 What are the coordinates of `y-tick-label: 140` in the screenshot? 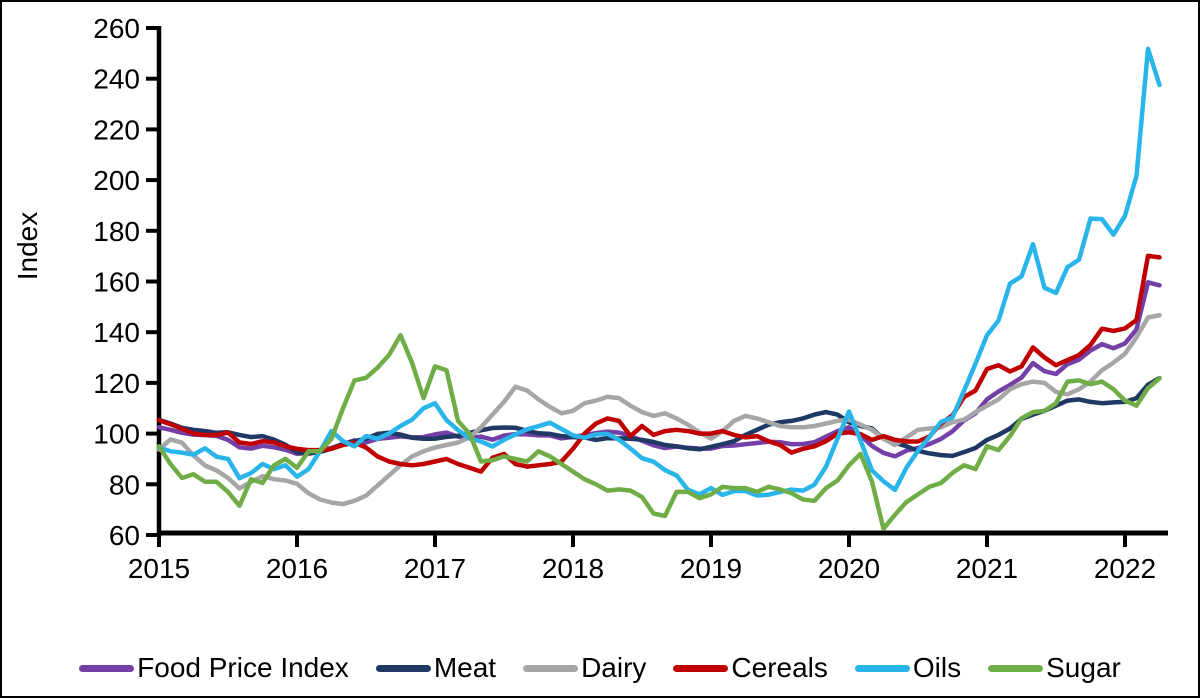 It's located at (116, 332).